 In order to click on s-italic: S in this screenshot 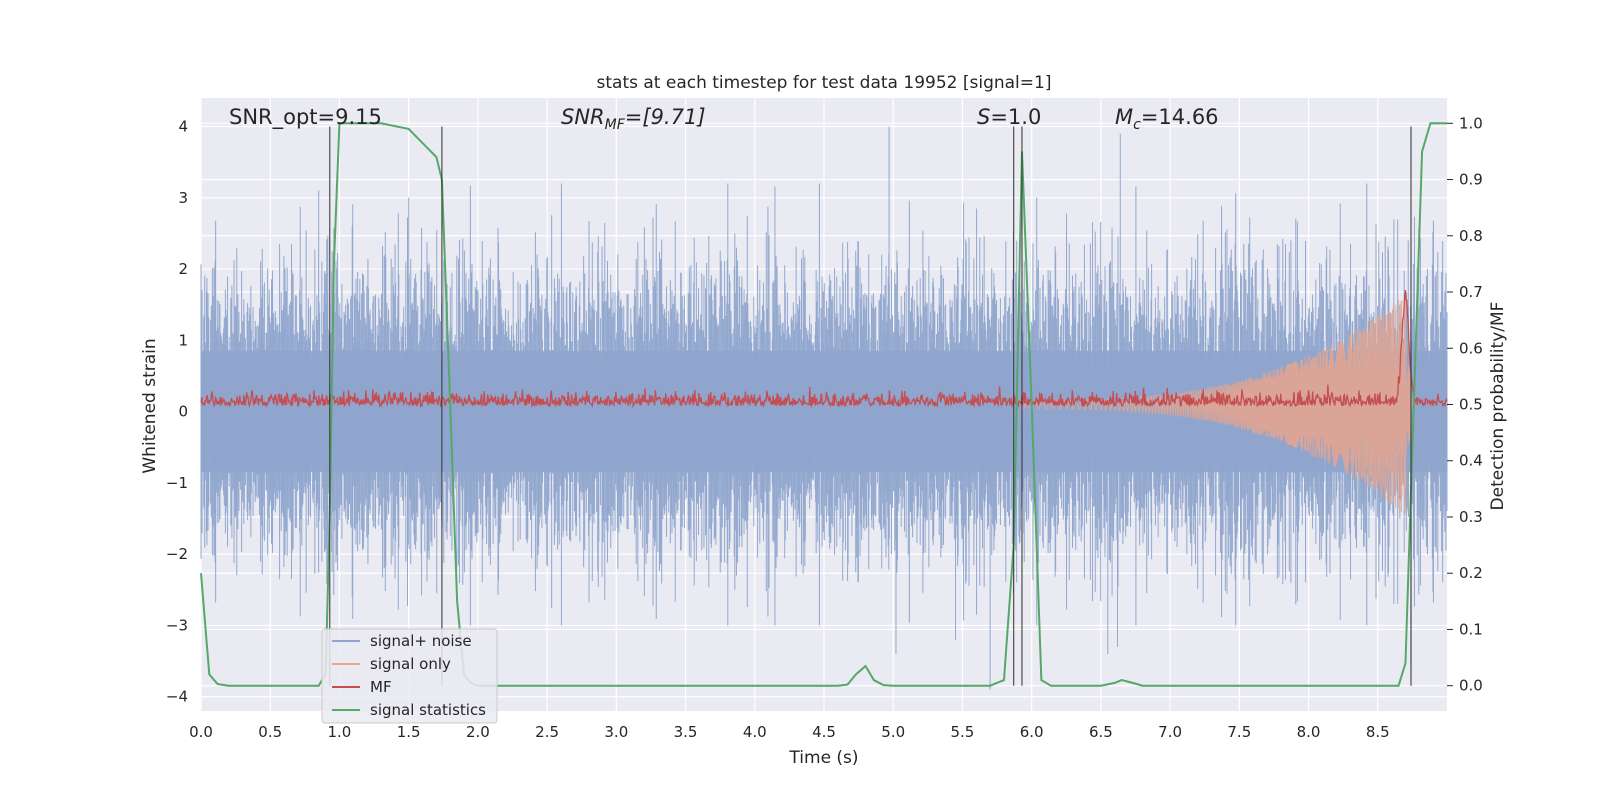, I will do `click(983, 117)`.